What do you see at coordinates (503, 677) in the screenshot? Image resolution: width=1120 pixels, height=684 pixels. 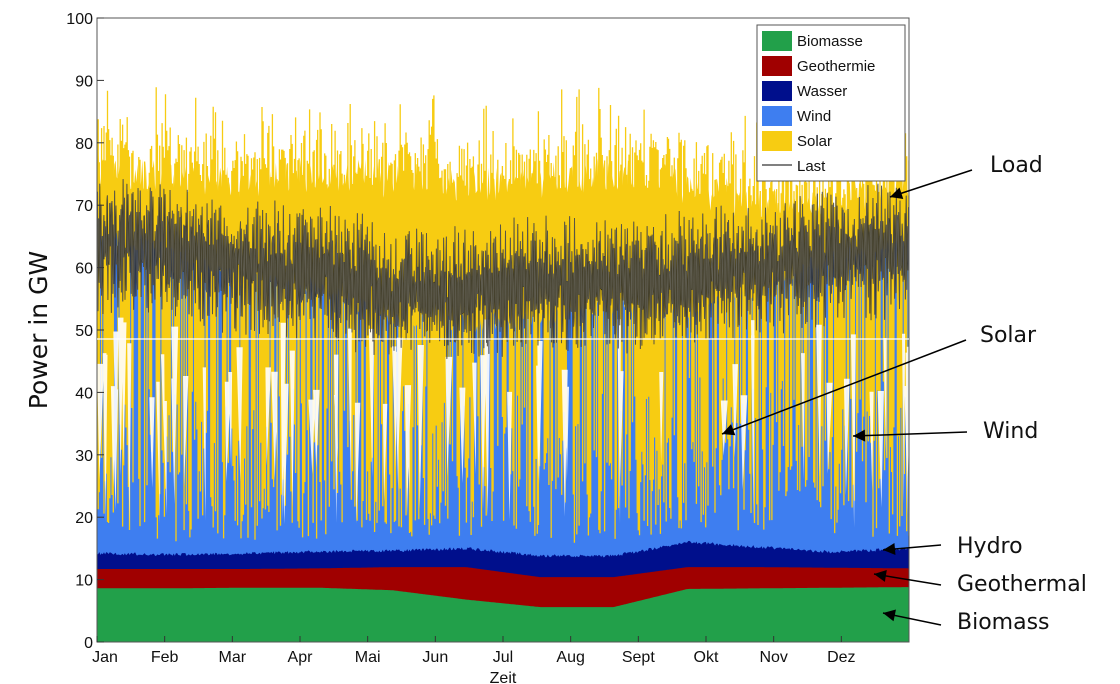 I see `x-axis-title: Zeit` at bounding box center [503, 677].